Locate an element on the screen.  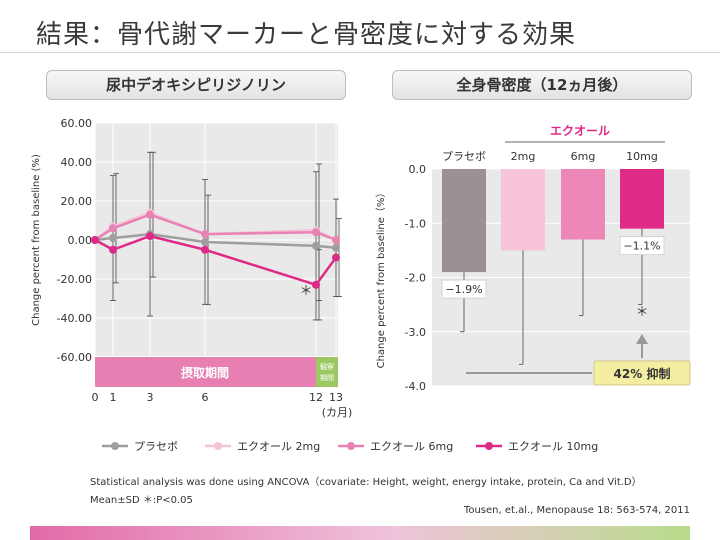
equol-group-label: エクオール is located at coordinates (580, 131).